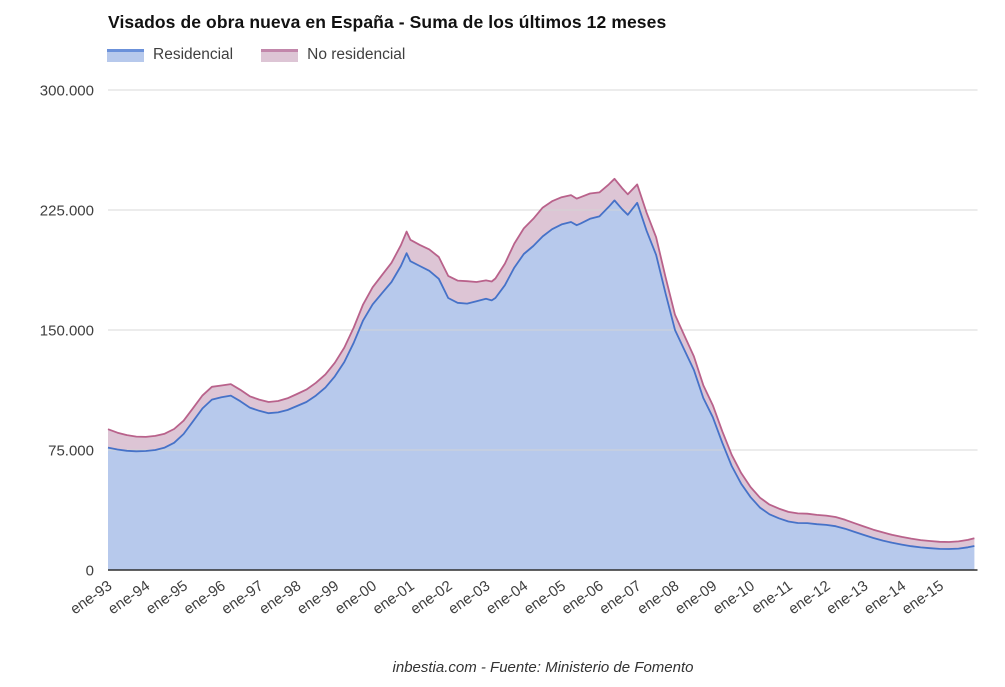  What do you see at coordinates (91, 597) in the screenshot?
I see `x-tick-label: ene-93` at bounding box center [91, 597].